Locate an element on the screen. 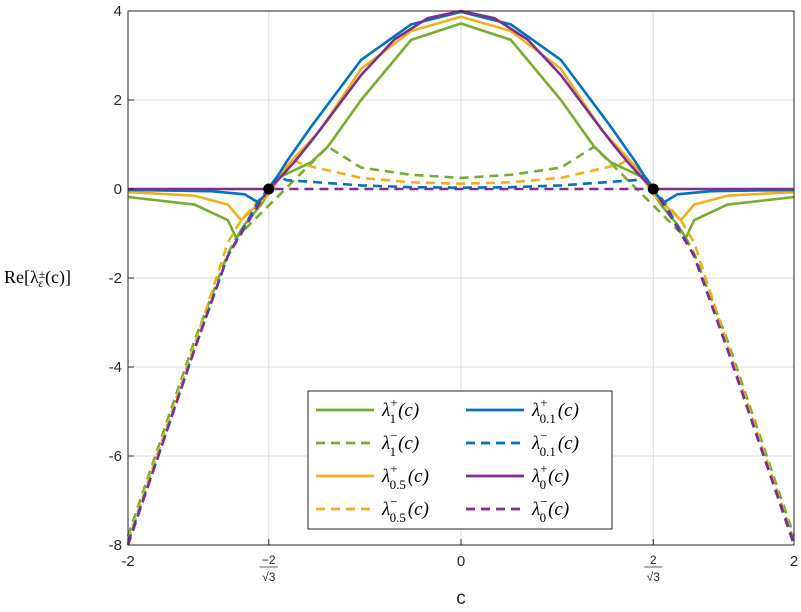  x-axis-label: c is located at coordinates (461, 598).